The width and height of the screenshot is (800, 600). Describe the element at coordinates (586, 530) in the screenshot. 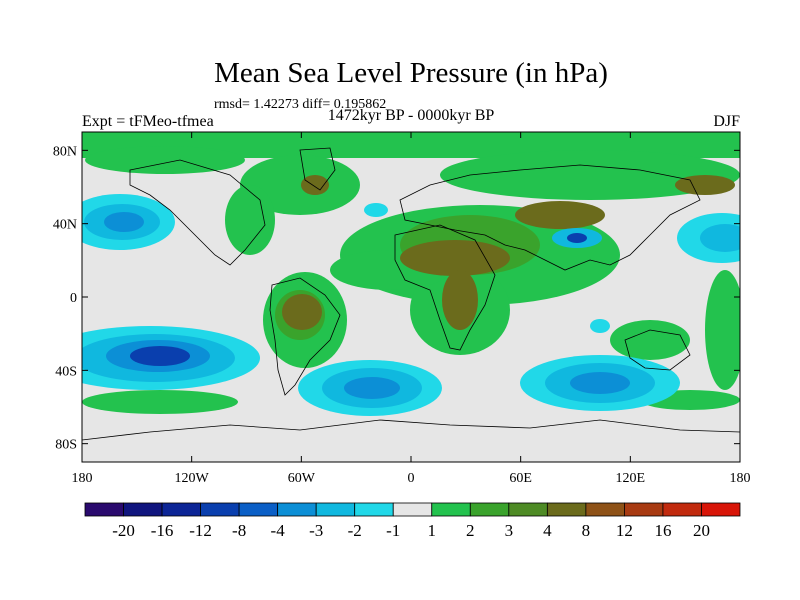

I see `colorbar-label: 8` at that location.